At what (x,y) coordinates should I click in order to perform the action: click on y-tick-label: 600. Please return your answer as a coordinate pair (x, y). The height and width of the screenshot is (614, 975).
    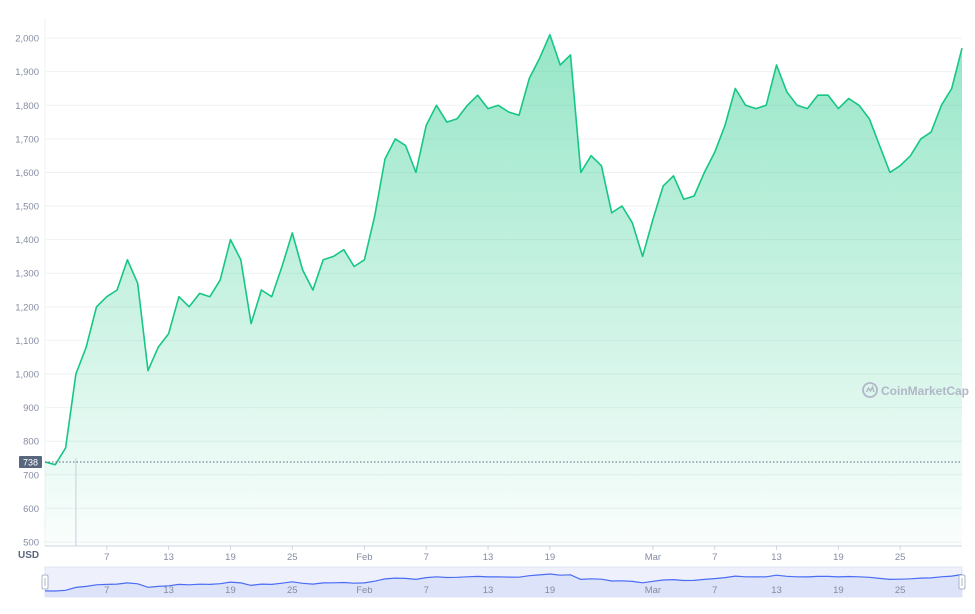
    Looking at the image, I should click on (31, 509).